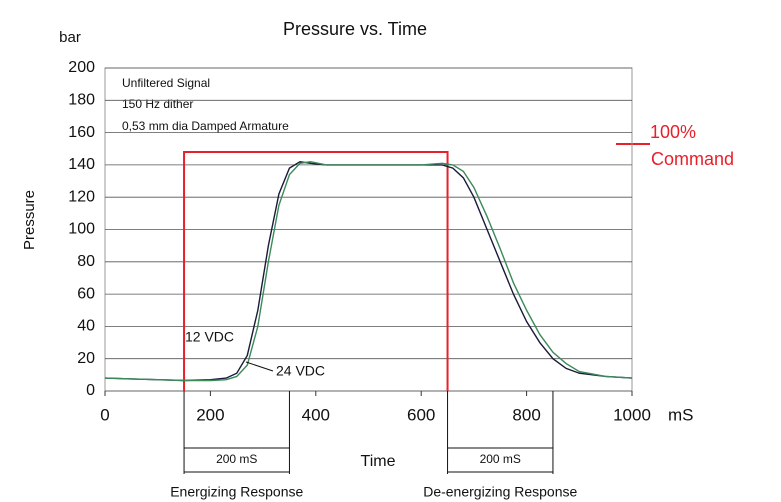  What do you see at coordinates (526, 414) in the screenshot?
I see `x-tick-label: 800` at bounding box center [526, 414].